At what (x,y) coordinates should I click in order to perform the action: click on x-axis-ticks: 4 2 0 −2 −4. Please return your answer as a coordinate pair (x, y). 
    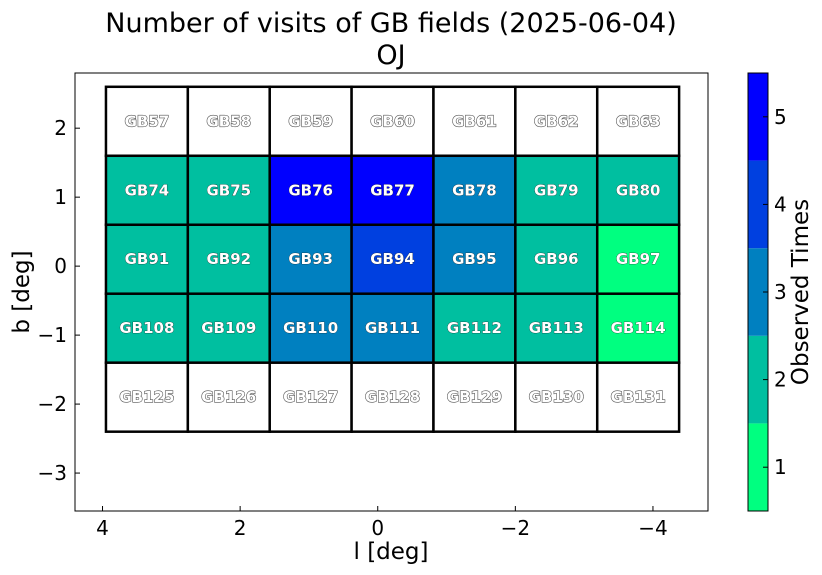
    Looking at the image, I should click on (382, 523).